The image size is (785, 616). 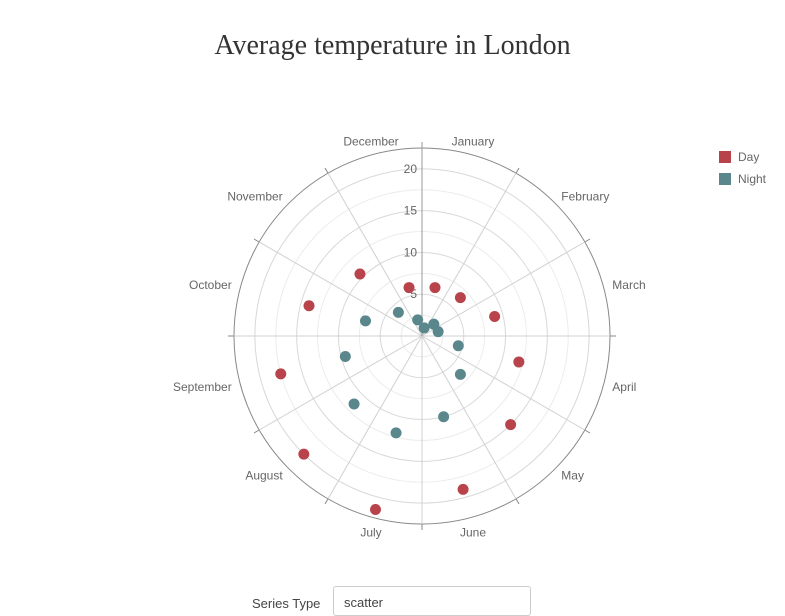 What do you see at coordinates (392, 45) in the screenshot?
I see `chart-title: Average temperature in London` at bounding box center [392, 45].